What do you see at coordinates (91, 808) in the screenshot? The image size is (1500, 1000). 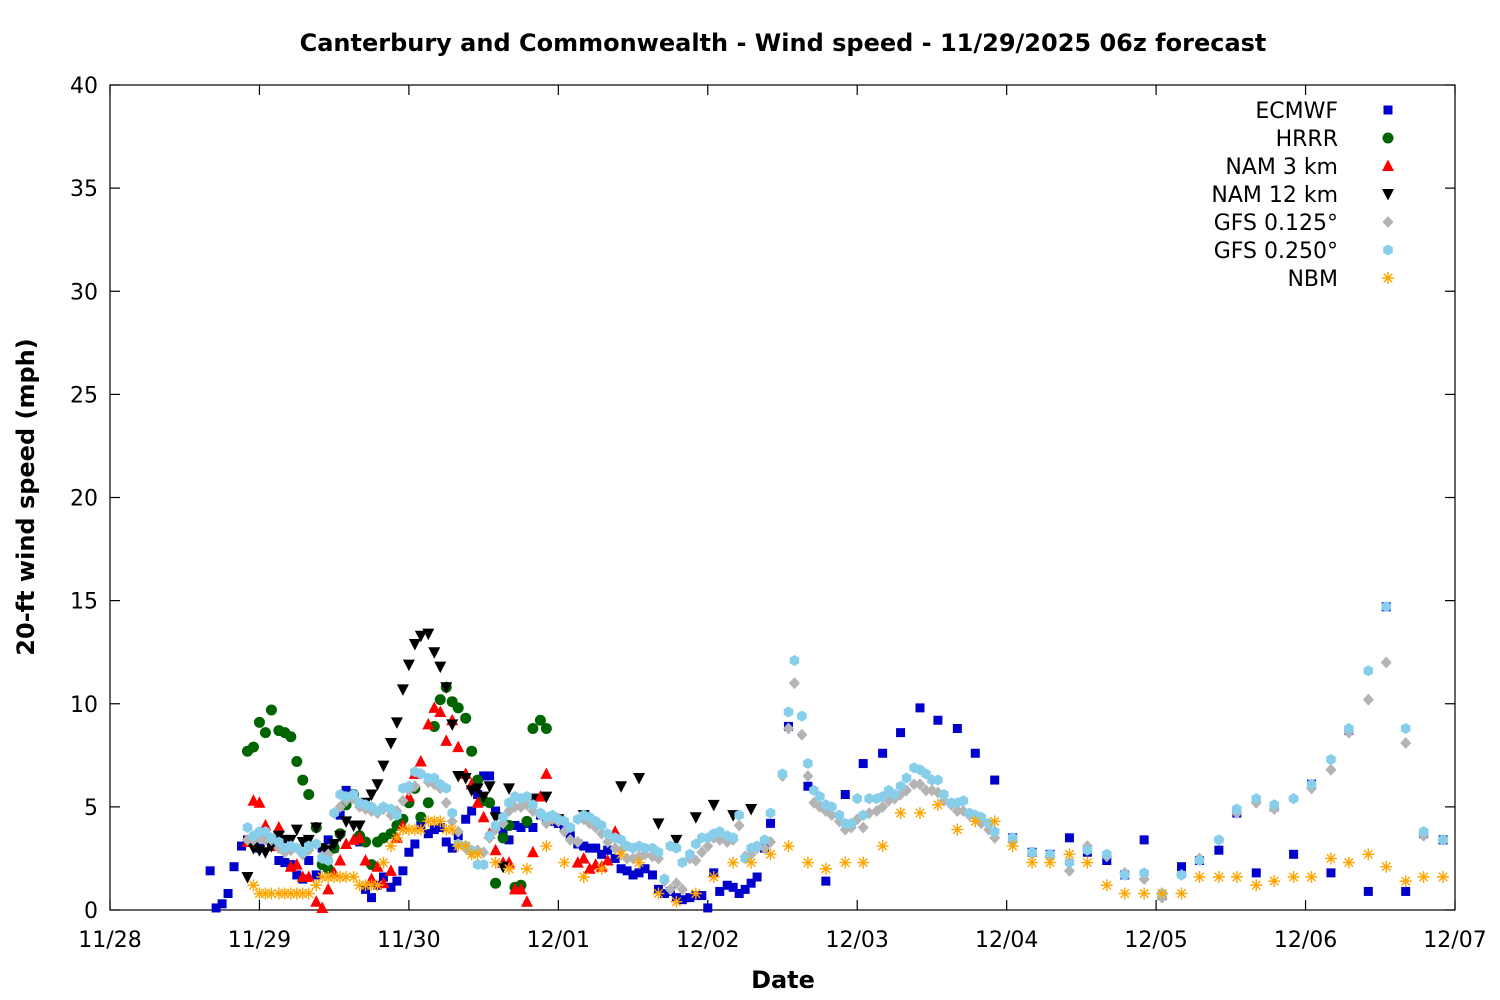 I see `y-tick-label: 5` at bounding box center [91, 808].